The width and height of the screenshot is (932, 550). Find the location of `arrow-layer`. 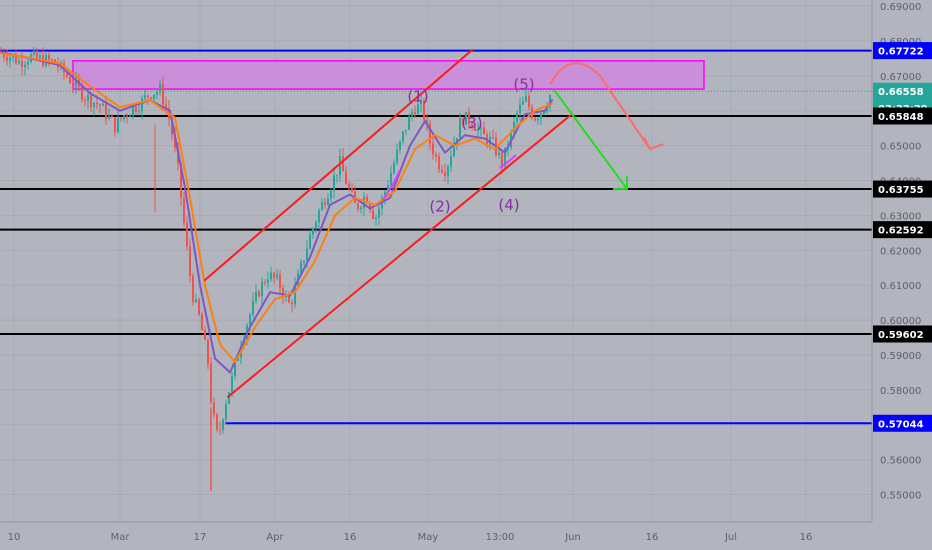

arrow-layer is located at coordinates (606, 126).